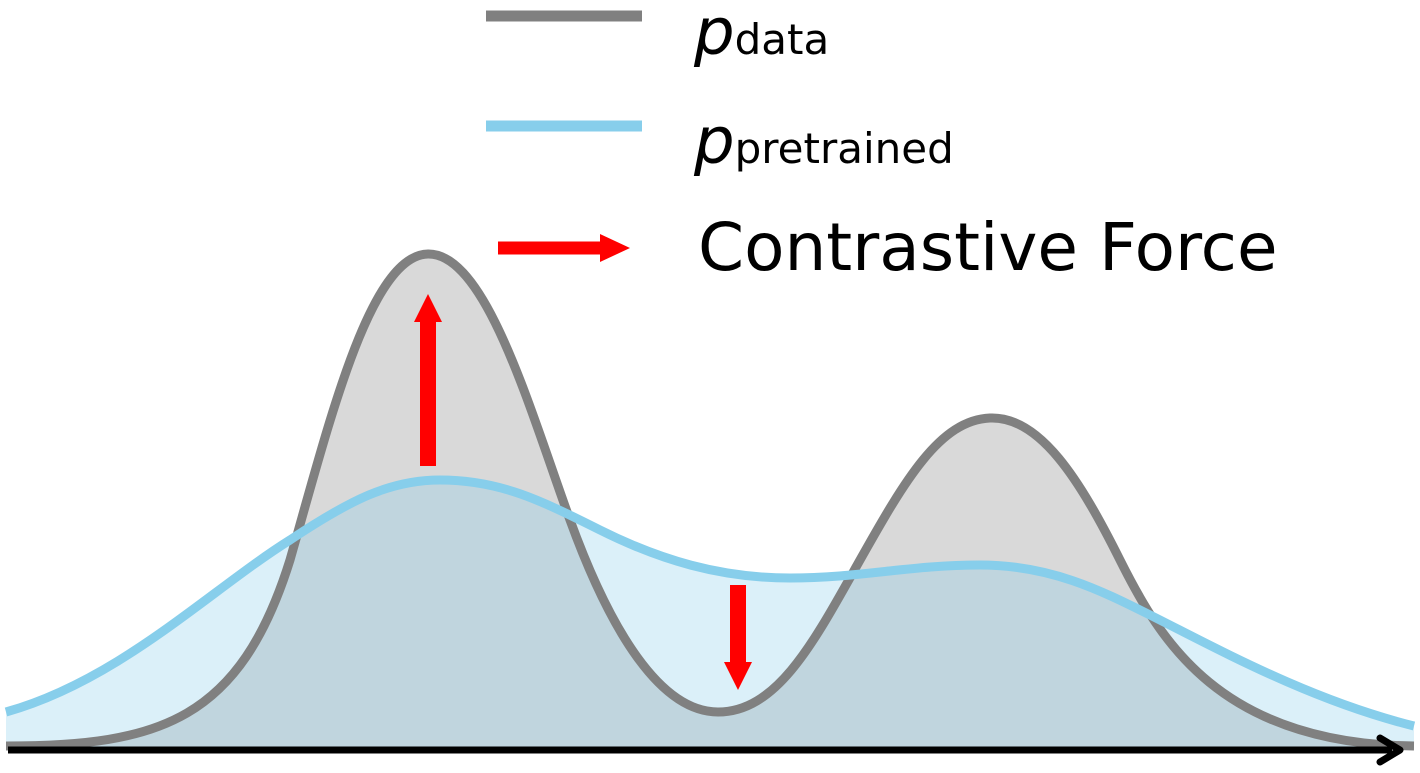  I want to click on force-arrow-up, so click(428, 380).